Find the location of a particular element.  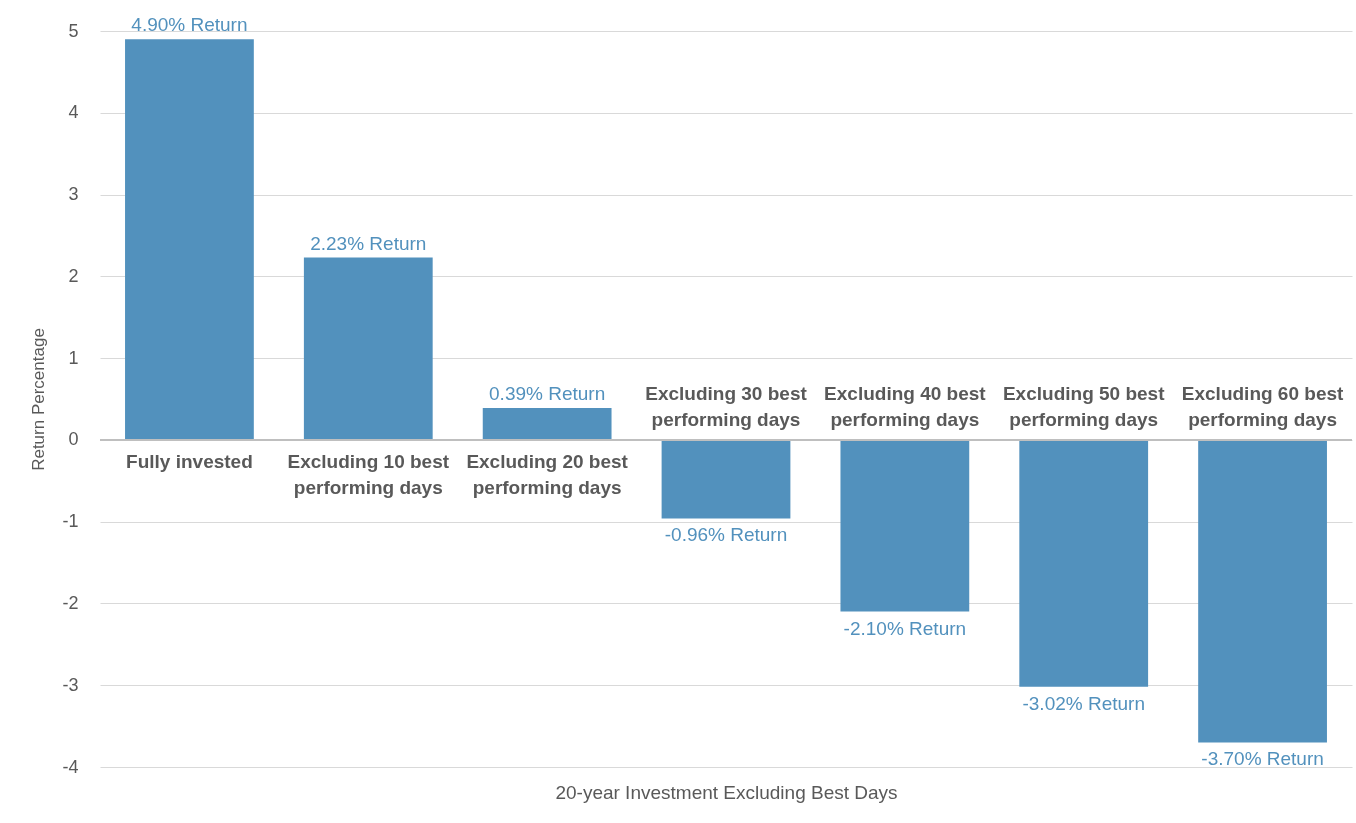

x-tick-label: Excluding 30 best performing days is located at coordinates (726, 406).